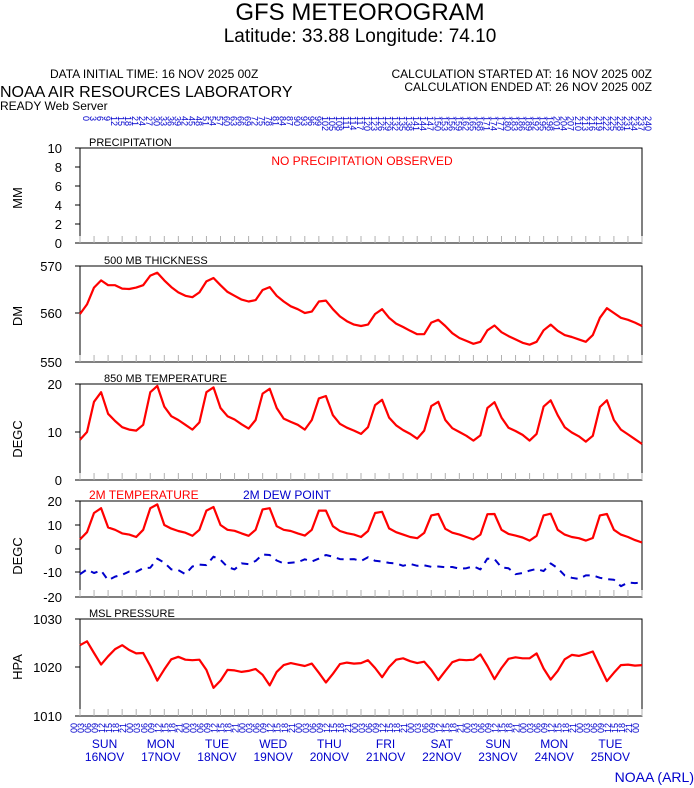 This screenshot has width=694, height=788. I want to click on x-top-label: 72, so click(255, 121).